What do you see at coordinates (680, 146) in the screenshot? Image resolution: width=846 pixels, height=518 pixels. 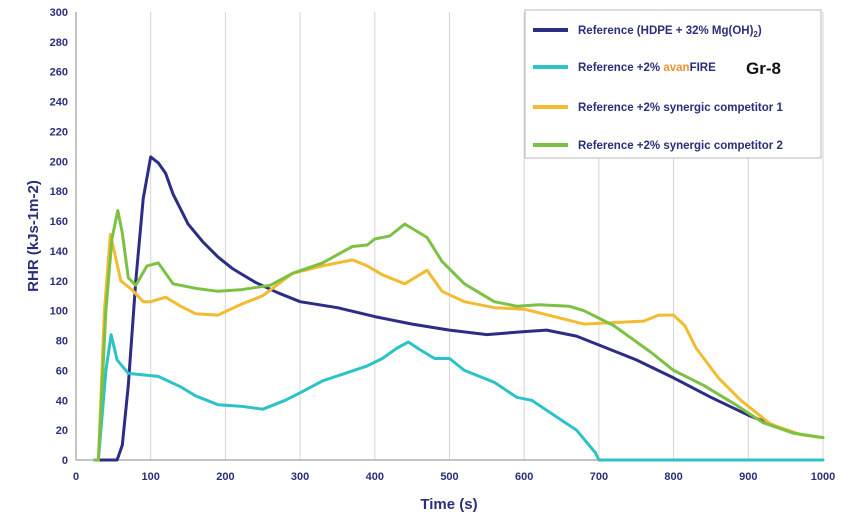 I see `legend-label: Reference +2% synergic competitor 2` at bounding box center [680, 146].